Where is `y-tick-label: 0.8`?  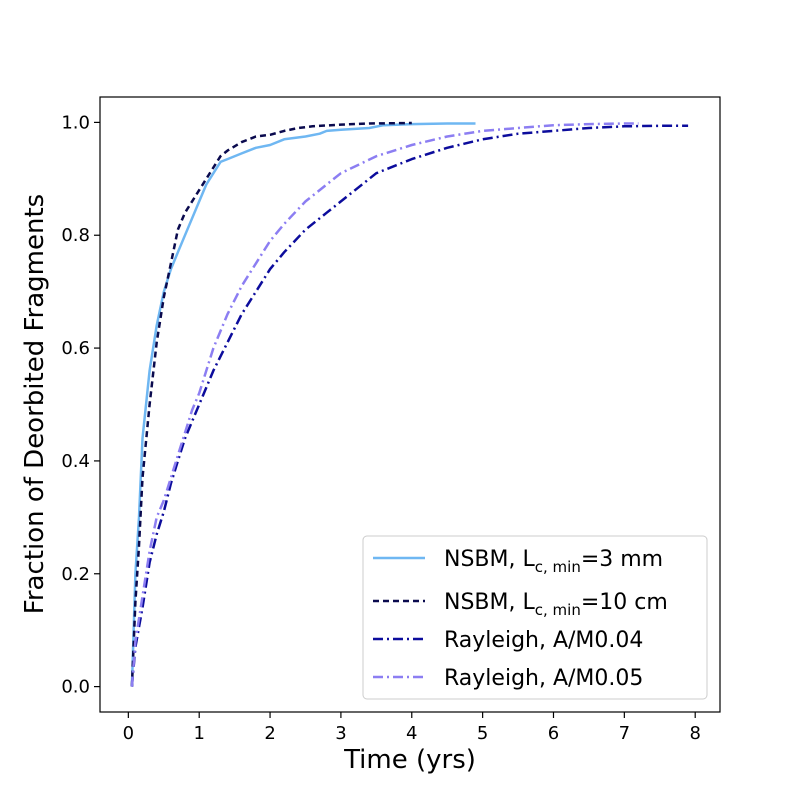 y-tick-label: 0.8 is located at coordinates (75, 235).